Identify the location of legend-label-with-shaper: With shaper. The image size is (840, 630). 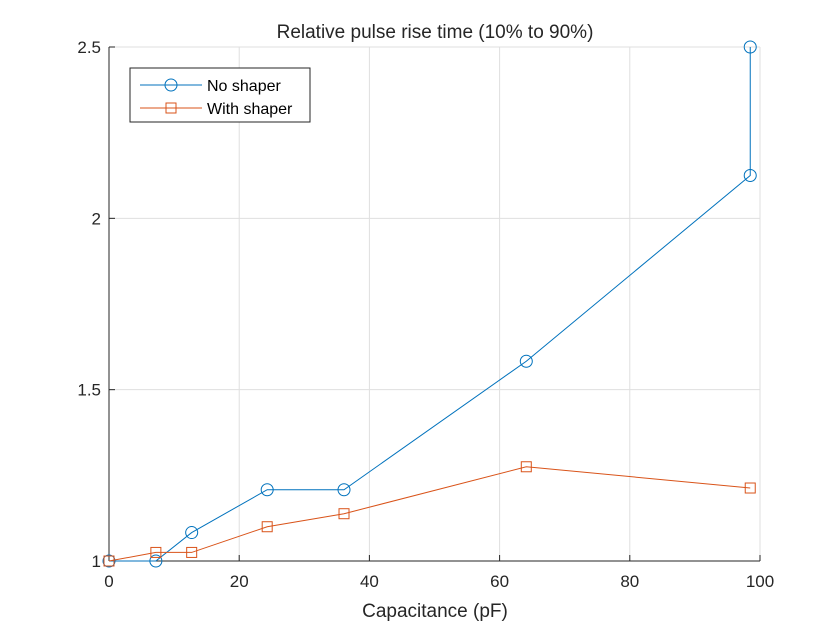
(250, 109).